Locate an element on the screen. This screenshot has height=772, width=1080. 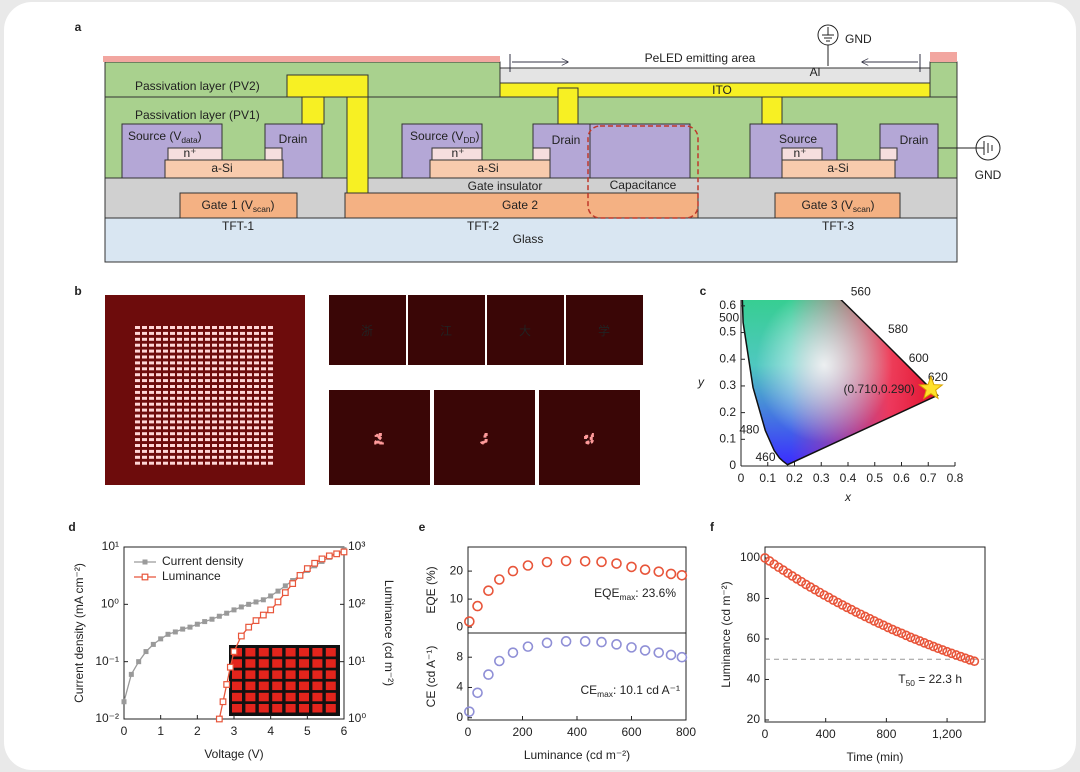
a-si is located at coordinates (224, 169).